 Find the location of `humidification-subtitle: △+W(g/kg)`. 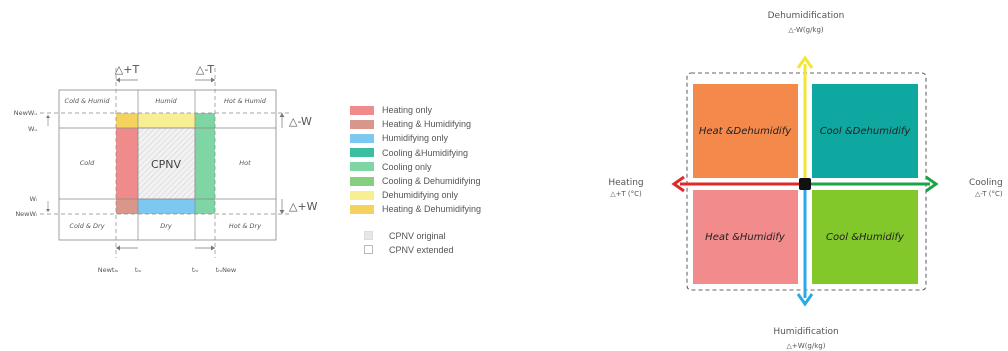

humidification-subtitle: △+W(g/kg) is located at coordinates (806, 346).